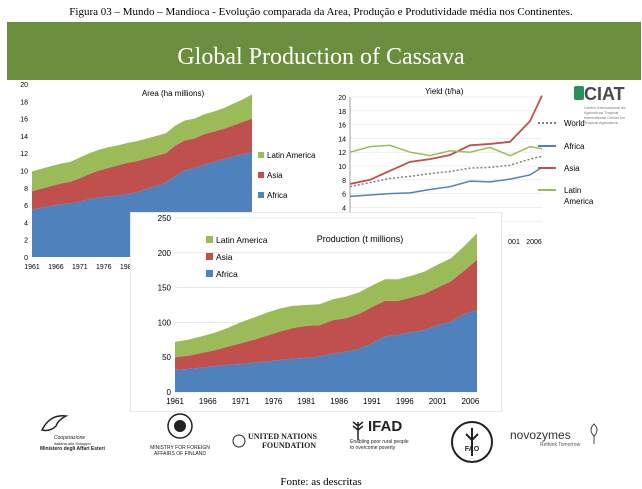  Describe the element at coordinates (70, 438) in the screenshot. I see `cooperazione-line1: Cooperazione` at that location.